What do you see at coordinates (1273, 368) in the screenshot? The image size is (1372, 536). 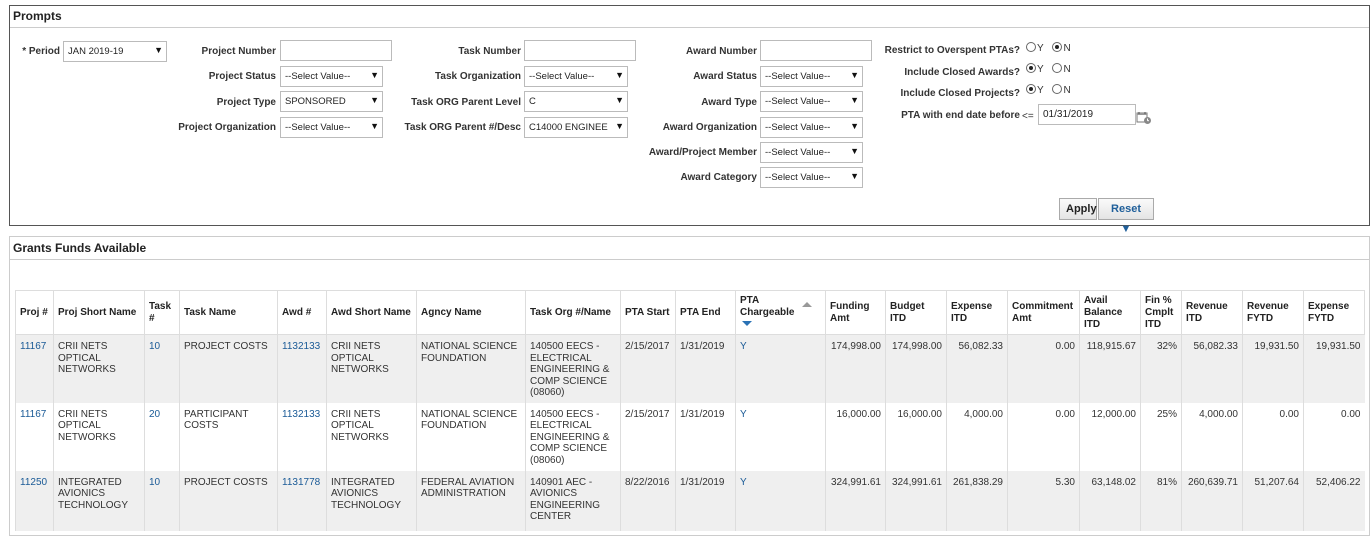 I see `revenue-fytd-cell: 19,931.50` at bounding box center [1273, 368].